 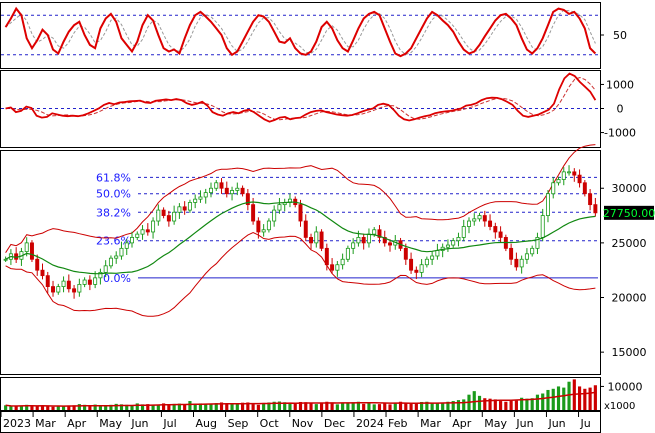 I want to click on fibonacci-level-label: 0.0%, so click(x=117, y=278).